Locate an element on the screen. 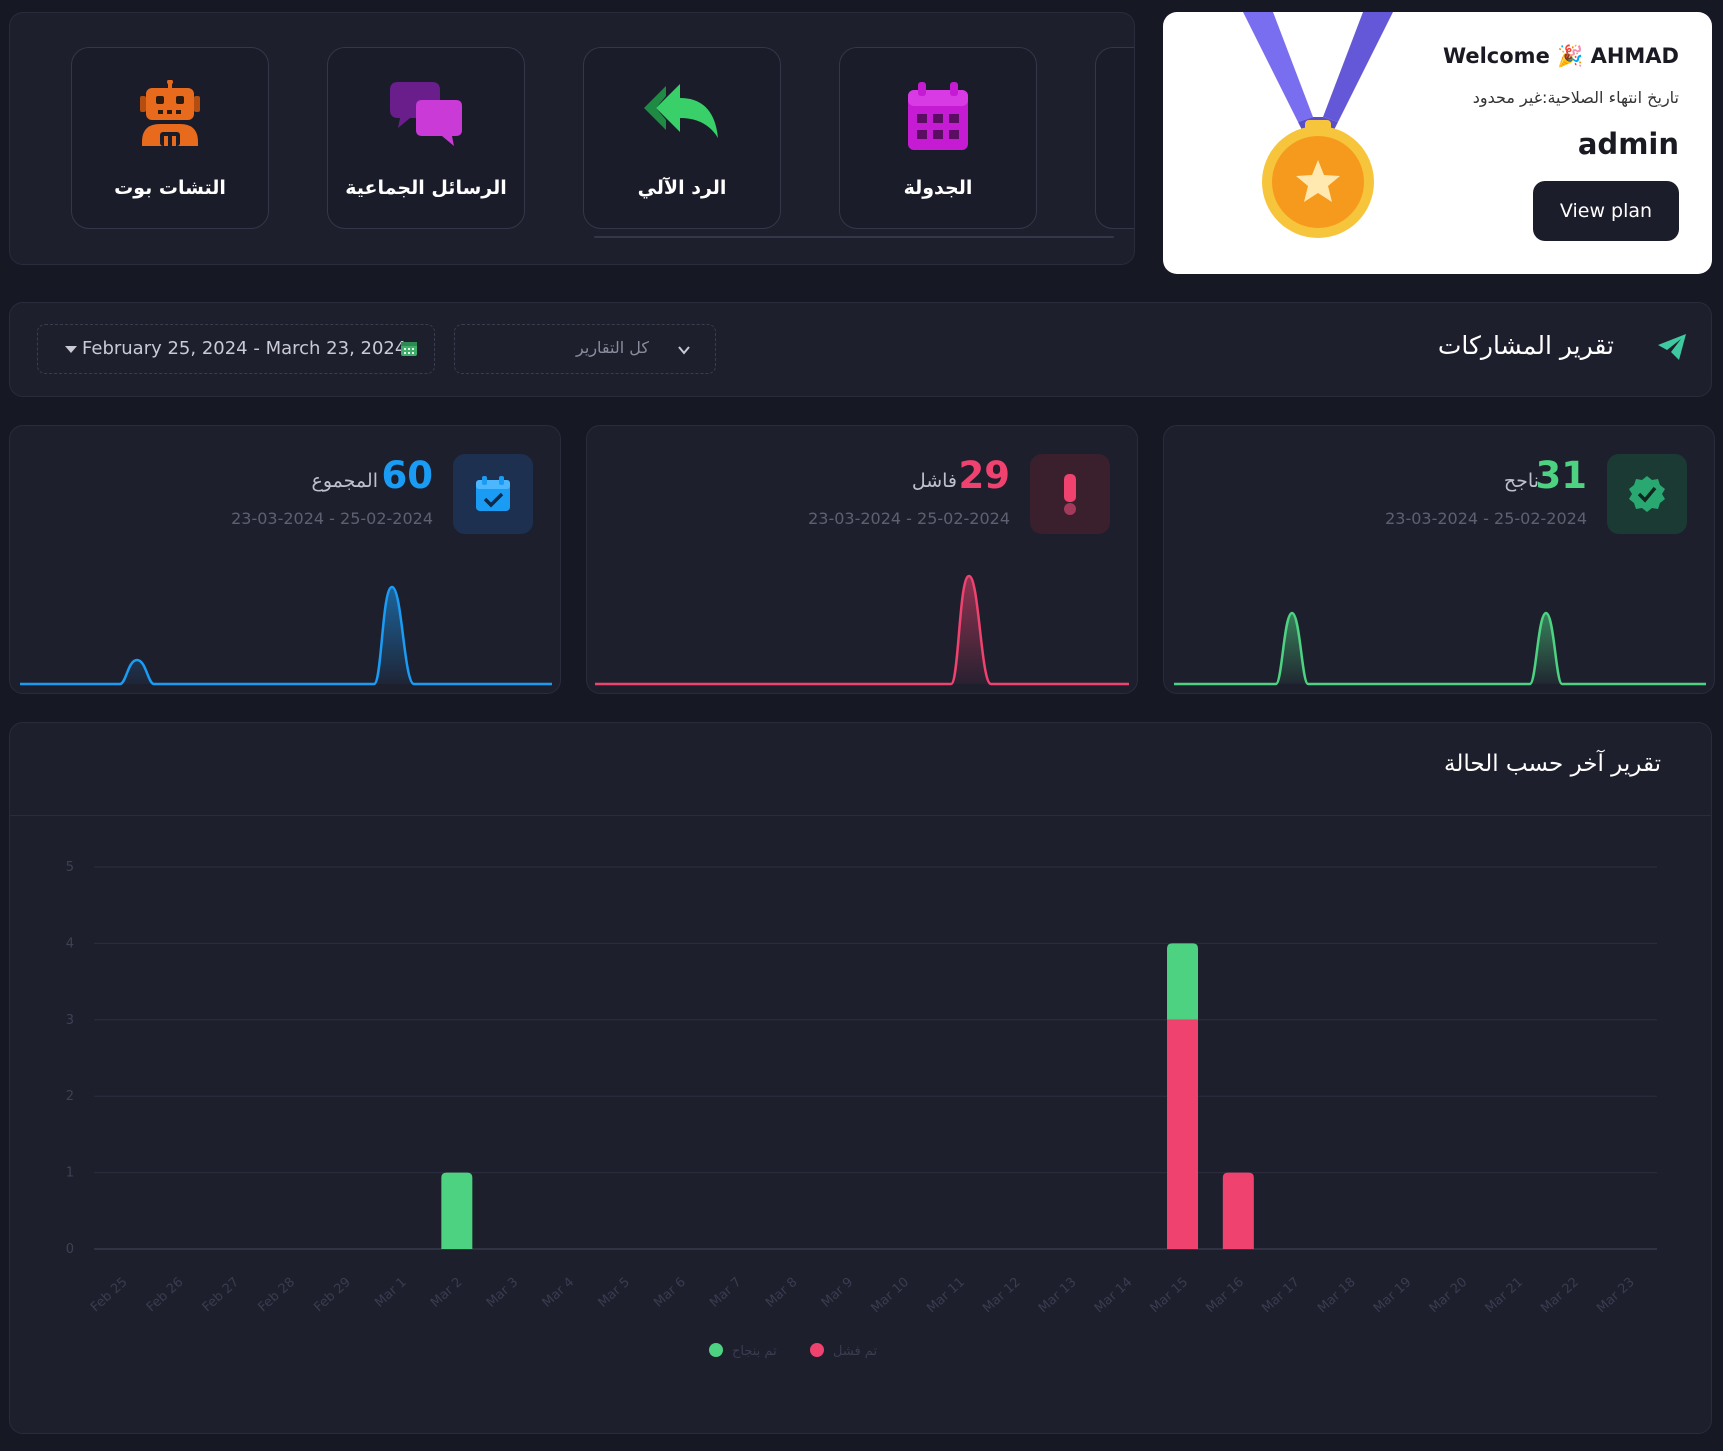  x-tick-label: Mar 10 is located at coordinates (890, 1295).